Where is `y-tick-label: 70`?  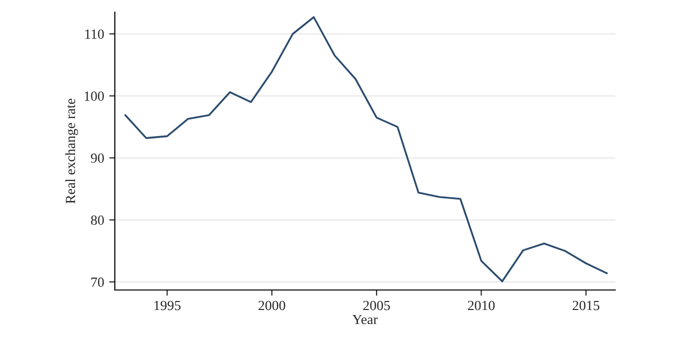
y-tick-label: 70 is located at coordinates (97, 282).